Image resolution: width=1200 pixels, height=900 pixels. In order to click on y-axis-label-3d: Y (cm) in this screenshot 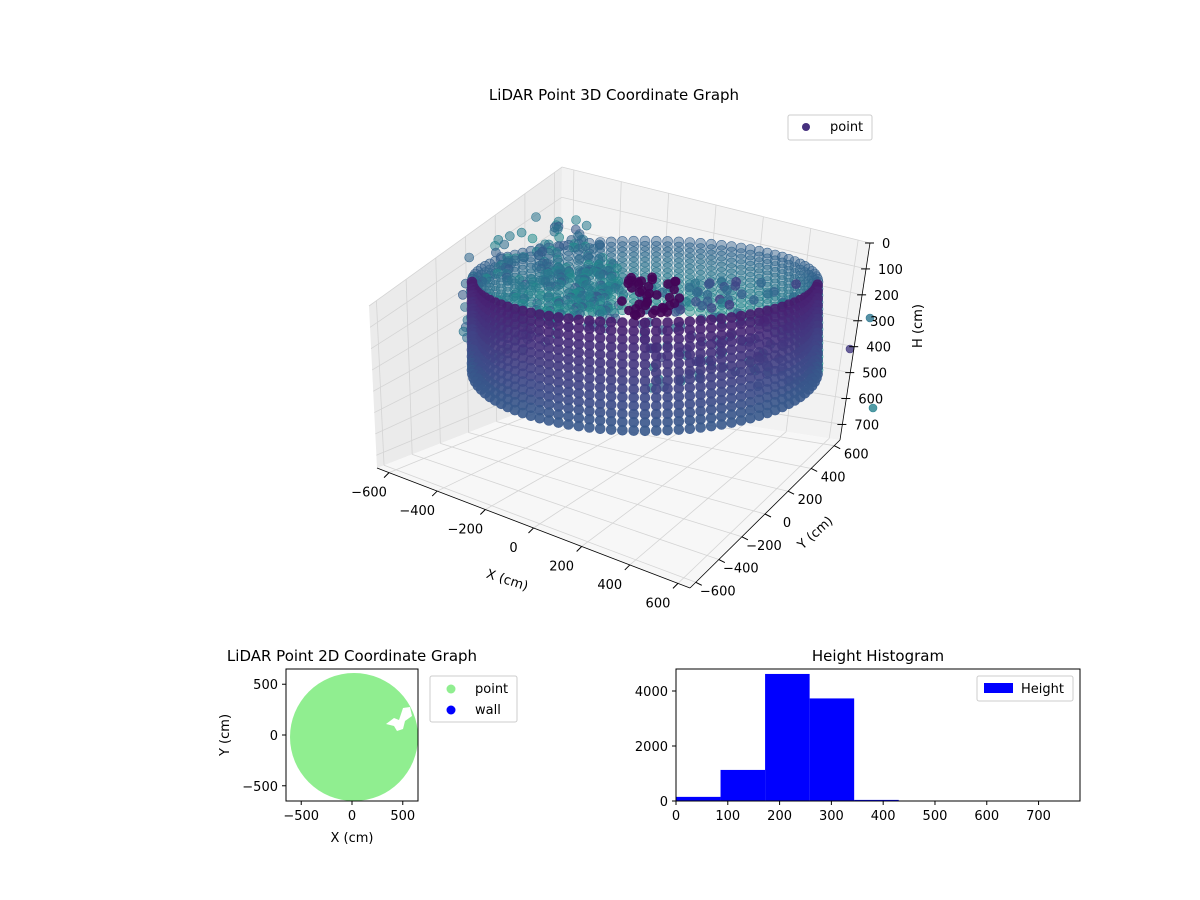, I will do `click(815, 534)`.